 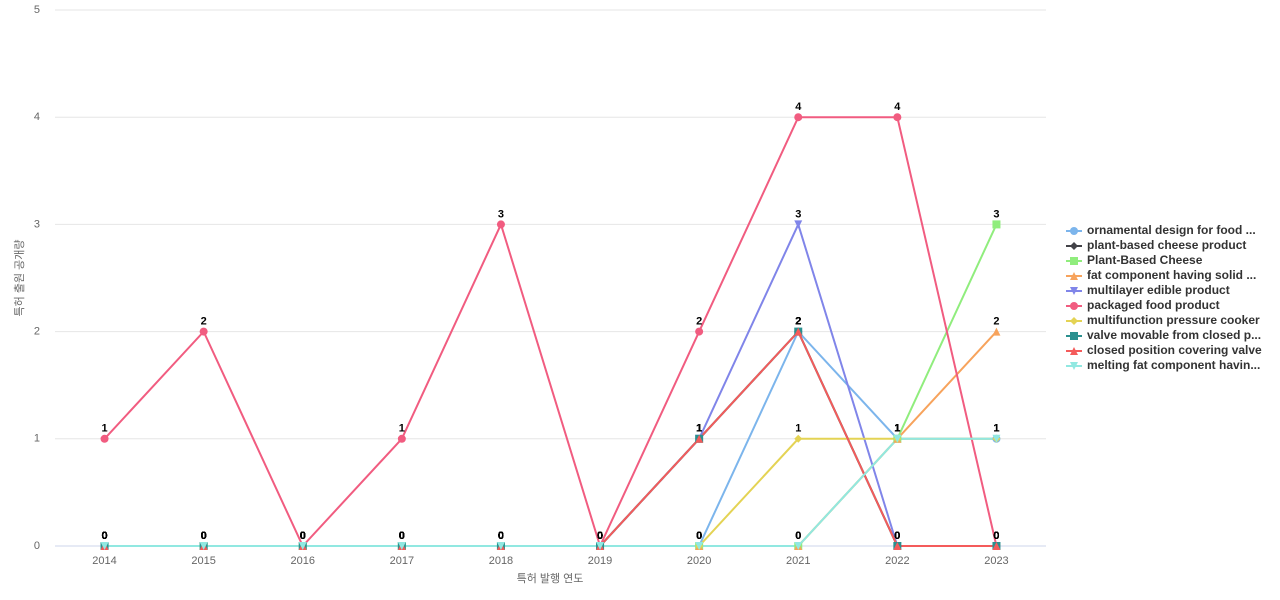 What do you see at coordinates (1158, 290) in the screenshot?
I see `legend-label: multilayer edible product` at bounding box center [1158, 290].